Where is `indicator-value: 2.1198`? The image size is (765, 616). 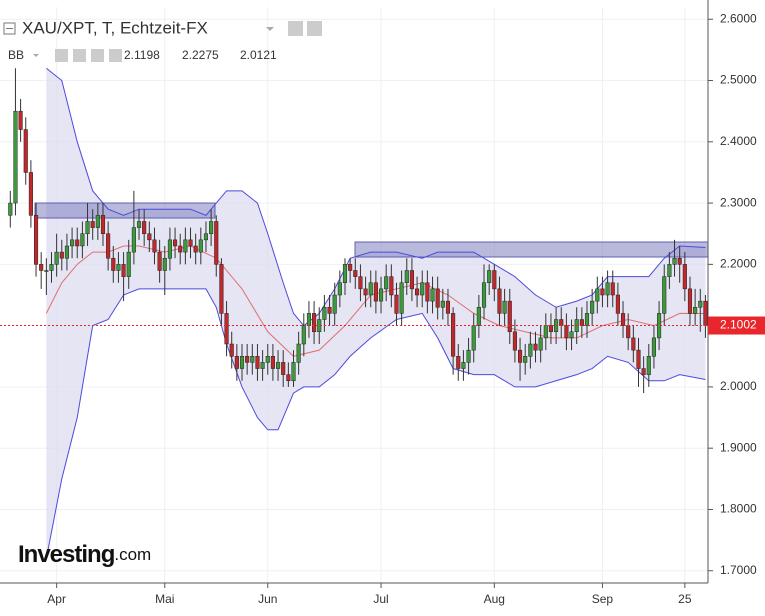 indicator-value: 2.1198 is located at coordinates (142, 55).